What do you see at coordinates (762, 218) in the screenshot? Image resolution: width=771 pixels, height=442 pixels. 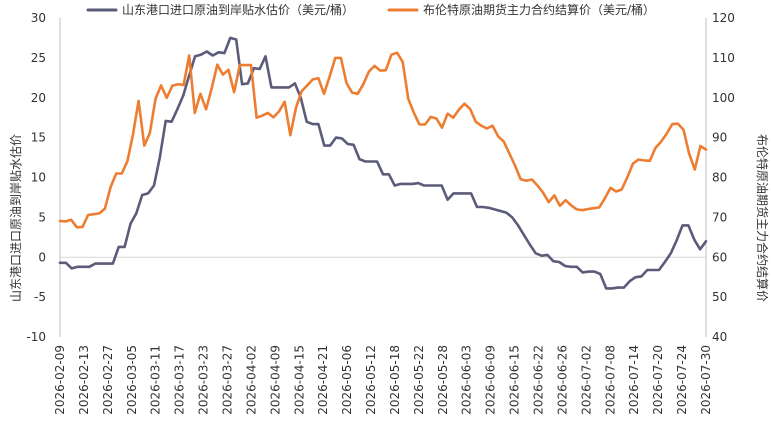 I see `right-axis-title: 布伦特原油期货主力合约结算价` at bounding box center [762, 218].